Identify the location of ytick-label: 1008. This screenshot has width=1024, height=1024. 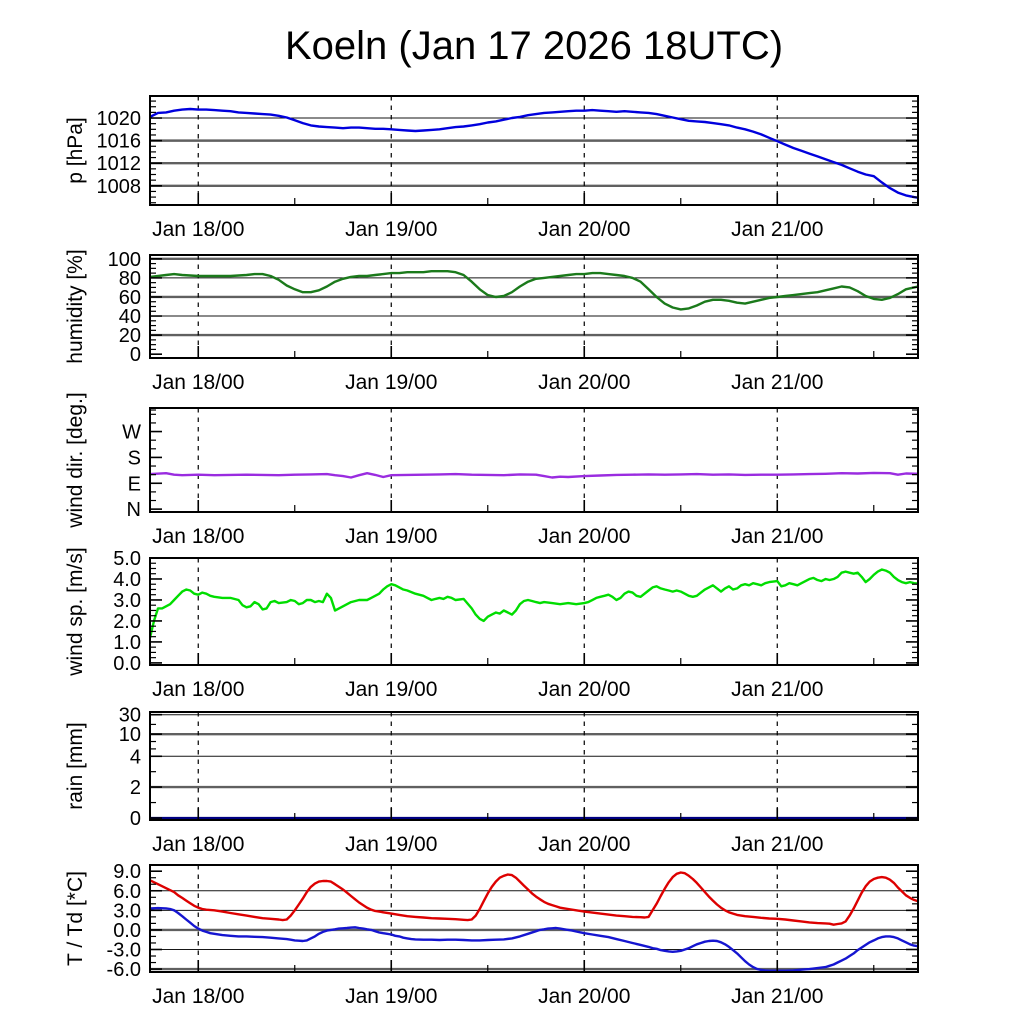
(119, 187).